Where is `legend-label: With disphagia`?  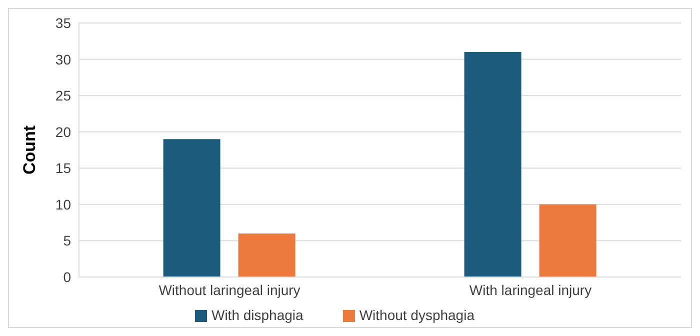
legend-label: With disphagia is located at coordinates (257, 315).